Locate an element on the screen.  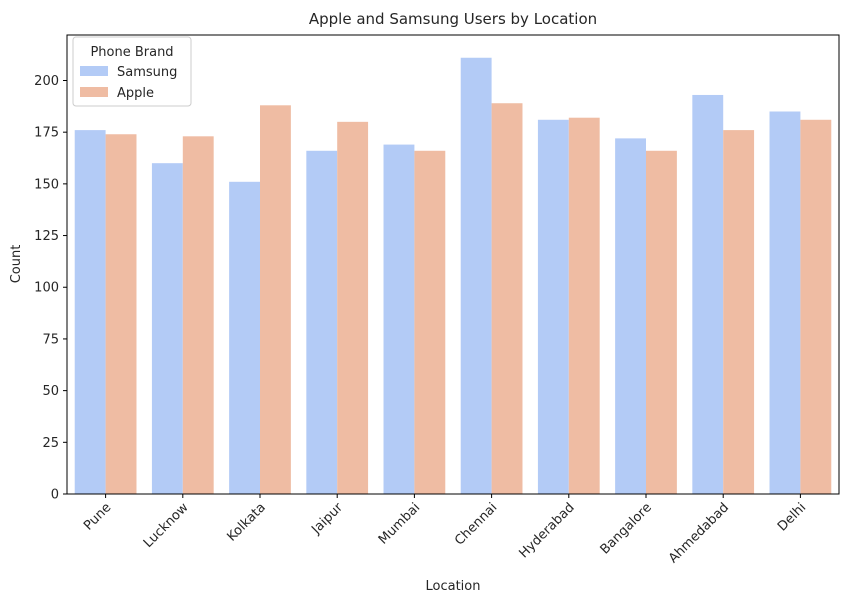
x-tick-label-mumbai: Mumbai is located at coordinates (399, 523).